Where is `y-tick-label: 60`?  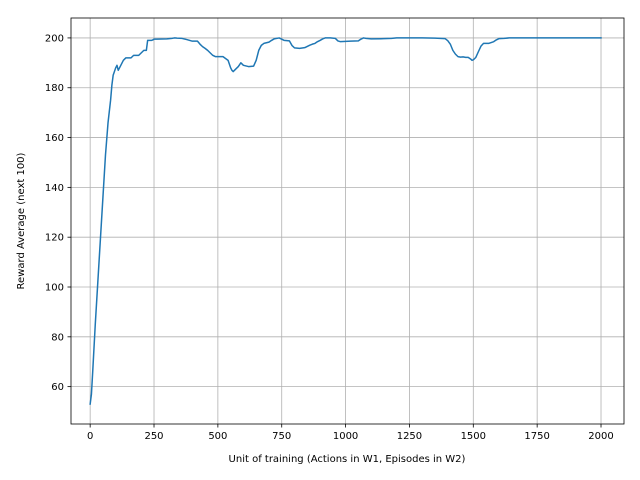 y-tick-label: 60 is located at coordinates (57, 387).